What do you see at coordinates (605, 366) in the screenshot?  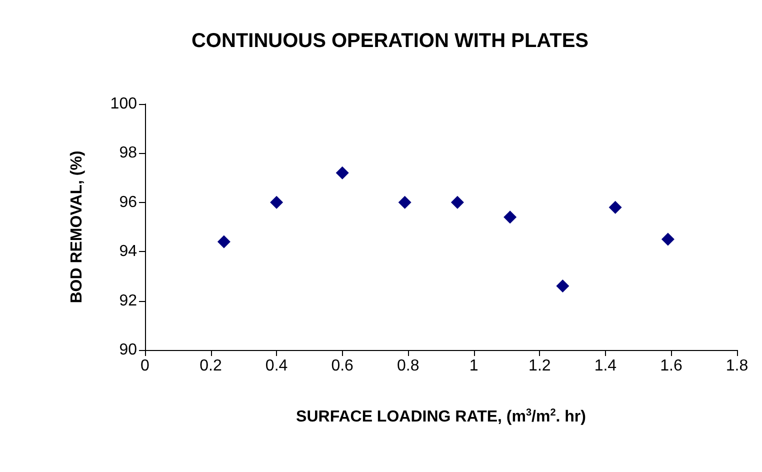 I see `x-tick-label: 1.4` at bounding box center [605, 366].